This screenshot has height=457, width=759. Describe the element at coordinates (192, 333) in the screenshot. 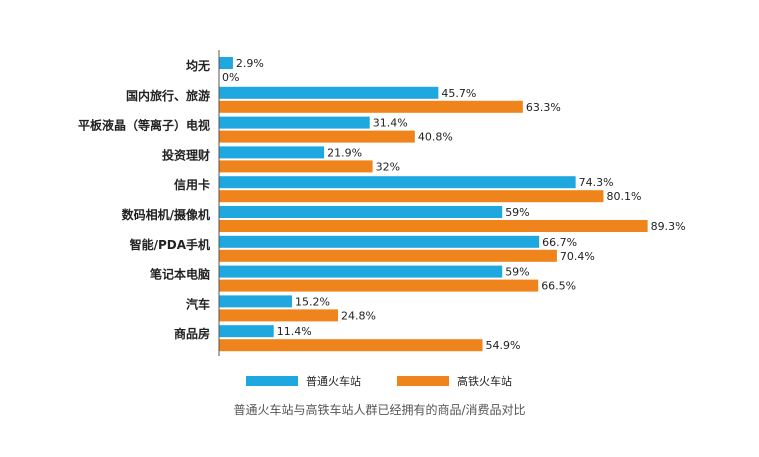

I see `category-label: 商品房` at that location.